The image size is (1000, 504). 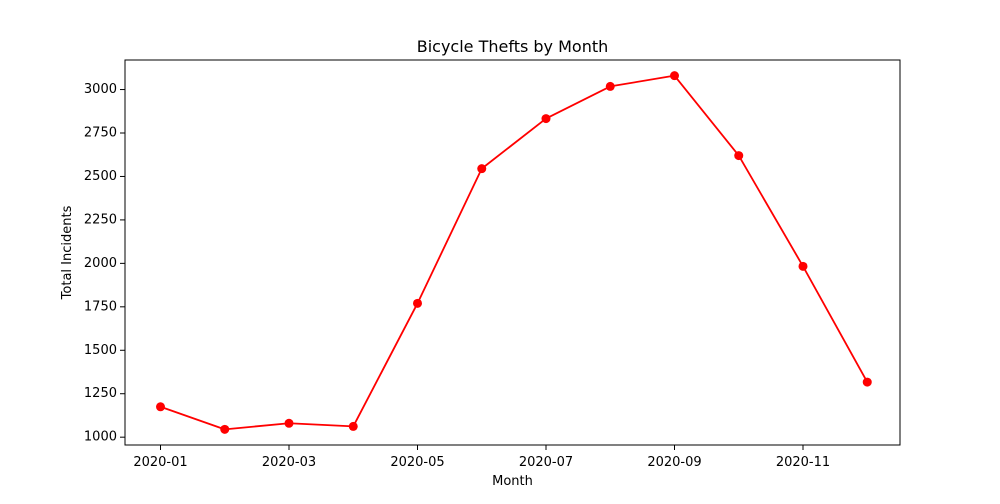 I want to click on y-tick-label: 2000, so click(x=100, y=263).